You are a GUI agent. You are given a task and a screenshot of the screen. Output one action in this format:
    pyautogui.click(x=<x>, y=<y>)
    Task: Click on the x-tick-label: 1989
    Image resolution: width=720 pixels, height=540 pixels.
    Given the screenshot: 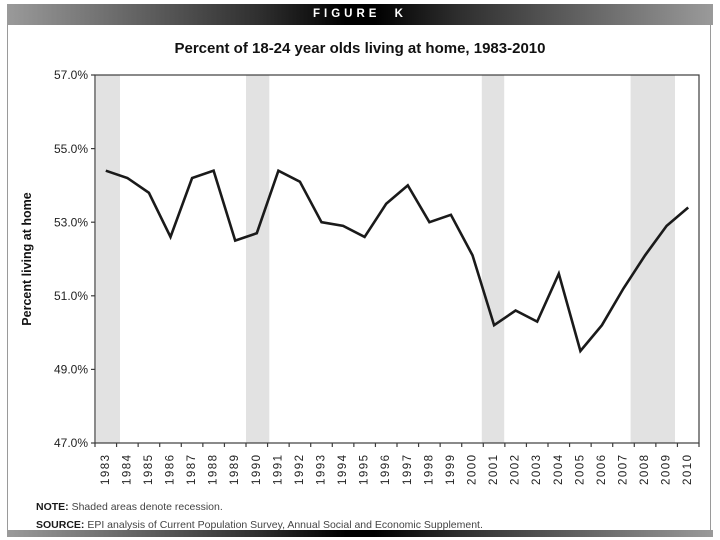 What is the action you would take?
    pyautogui.click(x=235, y=469)
    